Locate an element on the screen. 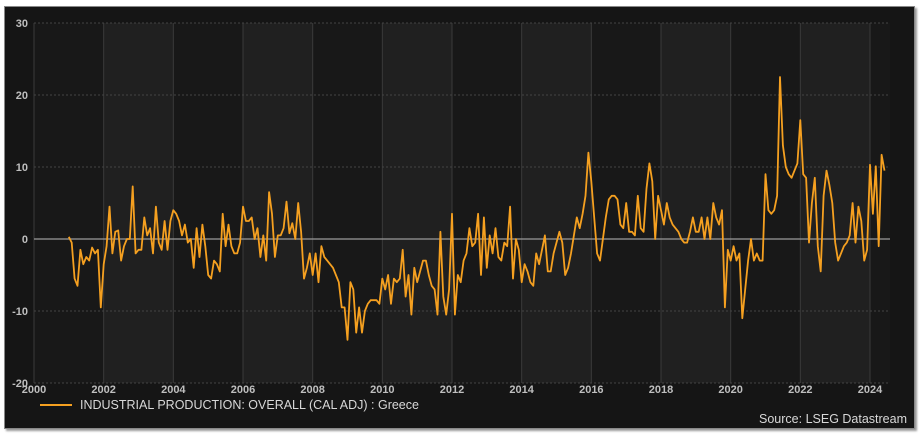 The image size is (921, 434). y-tick-label: 30 is located at coordinates (22, 24).